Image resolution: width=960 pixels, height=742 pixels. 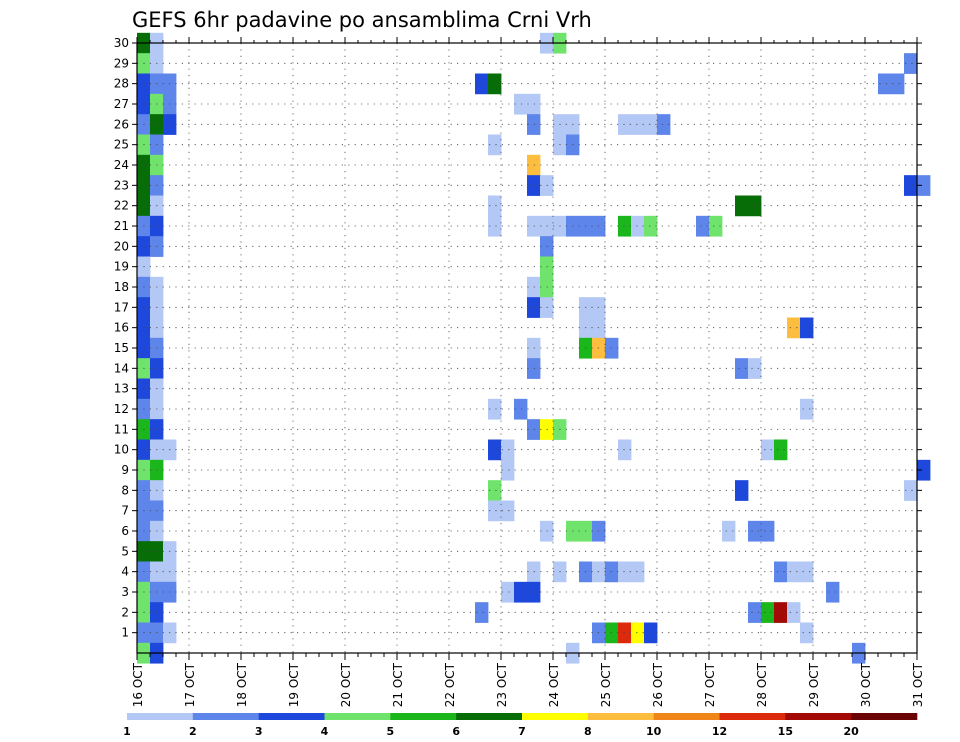 I want to click on y-tick-label: 24, so click(x=121, y=165).